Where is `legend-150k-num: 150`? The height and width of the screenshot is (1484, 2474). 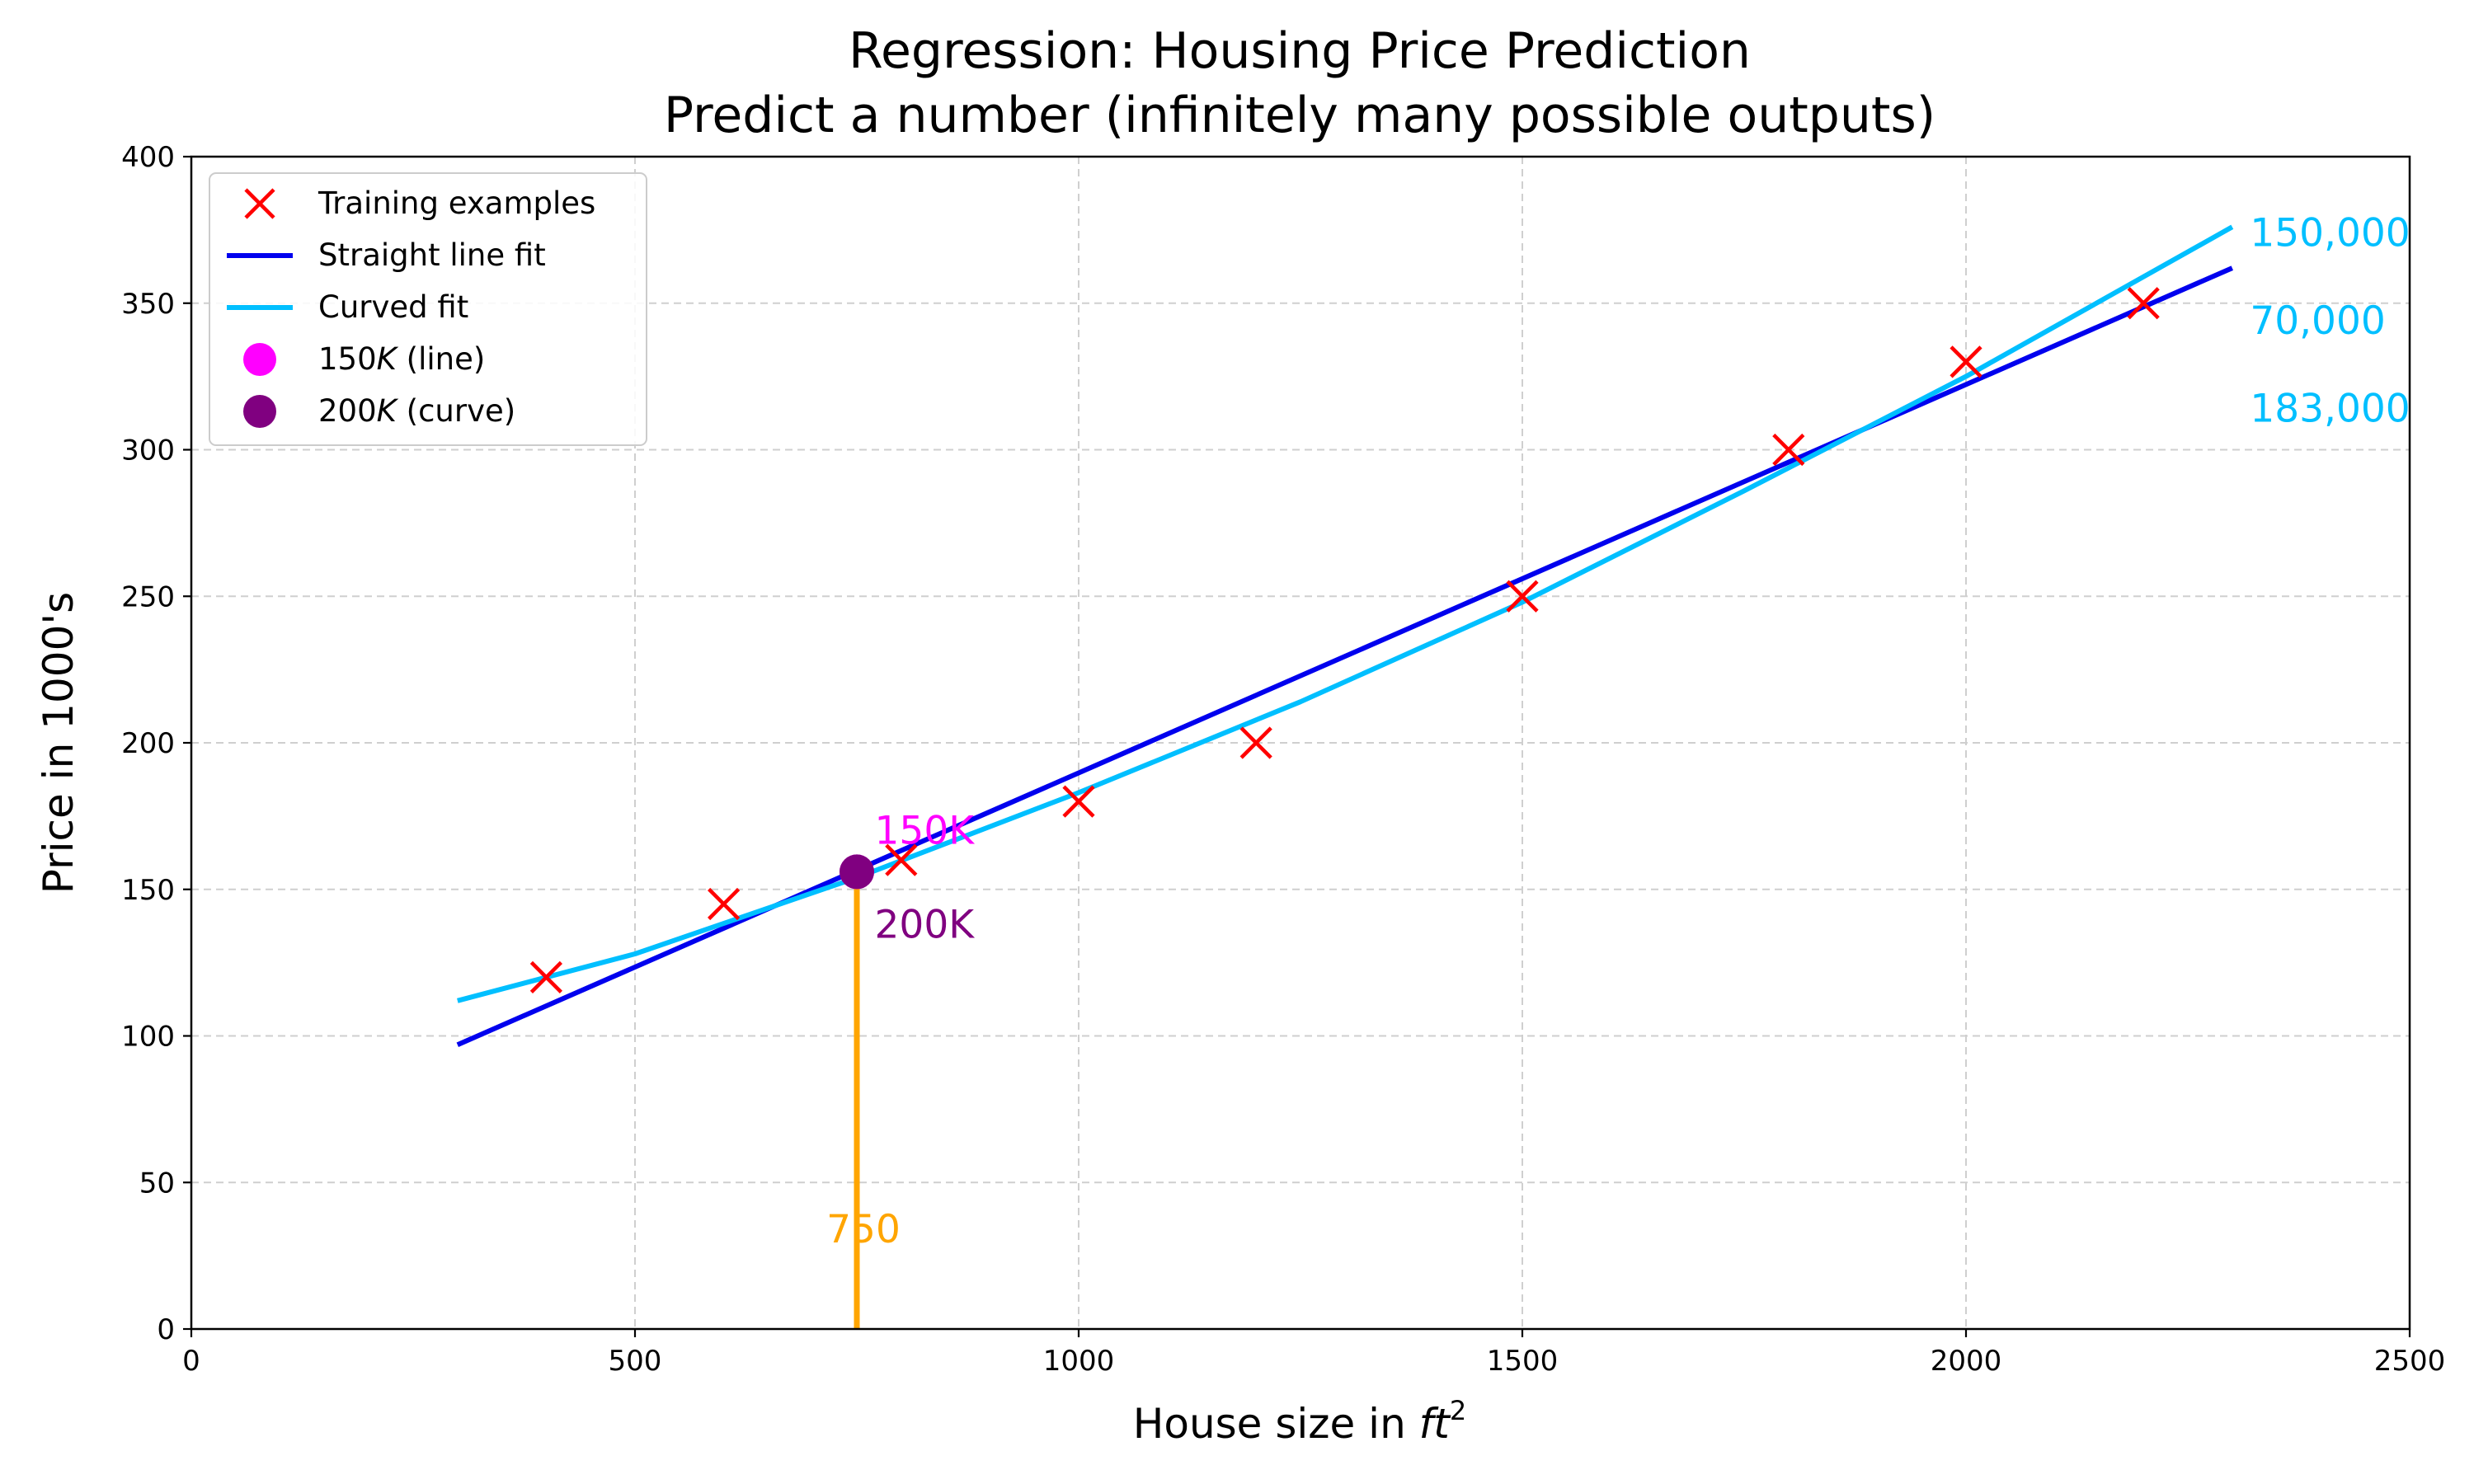
legend-150k-num: 150 is located at coordinates (347, 359).